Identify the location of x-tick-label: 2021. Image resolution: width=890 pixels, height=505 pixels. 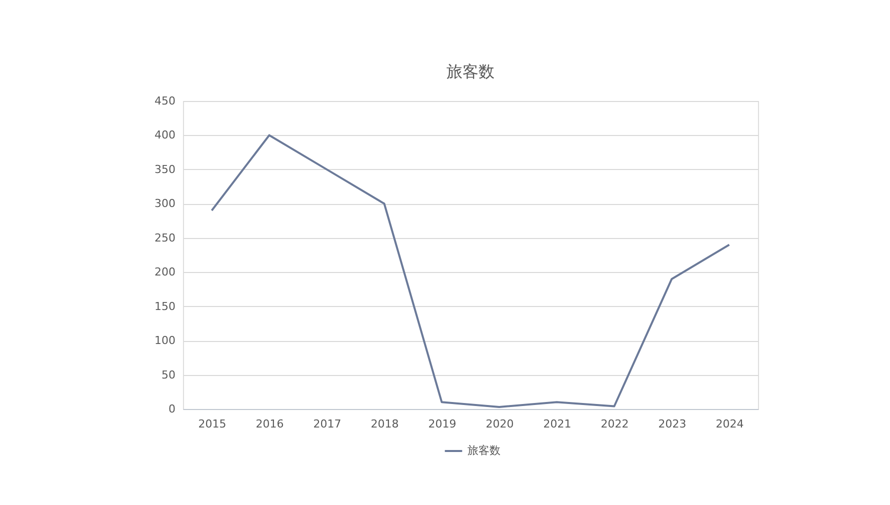
(557, 424).